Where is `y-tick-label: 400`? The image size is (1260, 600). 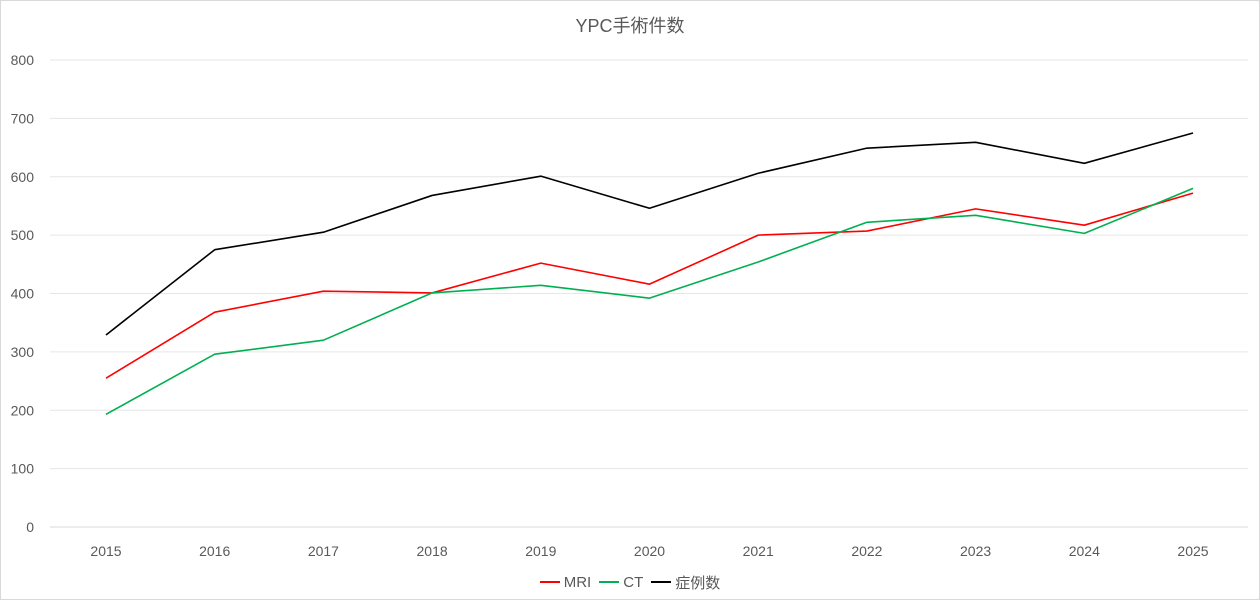 y-tick-label: 400 is located at coordinates (23, 294).